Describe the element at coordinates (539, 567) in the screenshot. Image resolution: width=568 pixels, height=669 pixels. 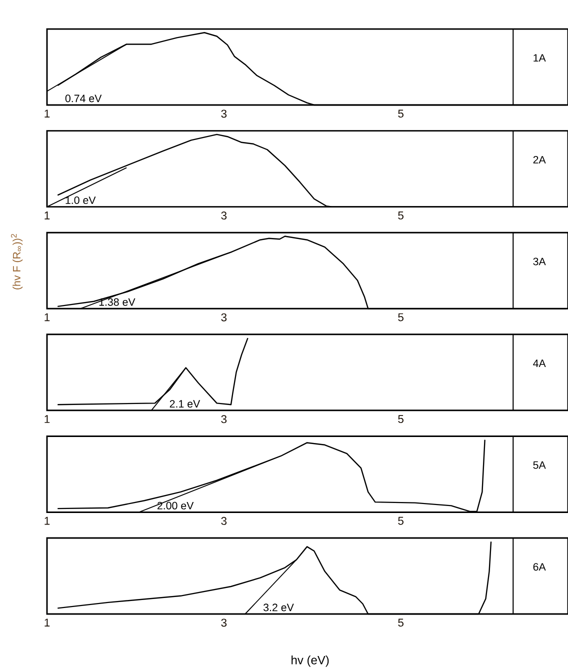
I see `annotation: 6A` at that location.